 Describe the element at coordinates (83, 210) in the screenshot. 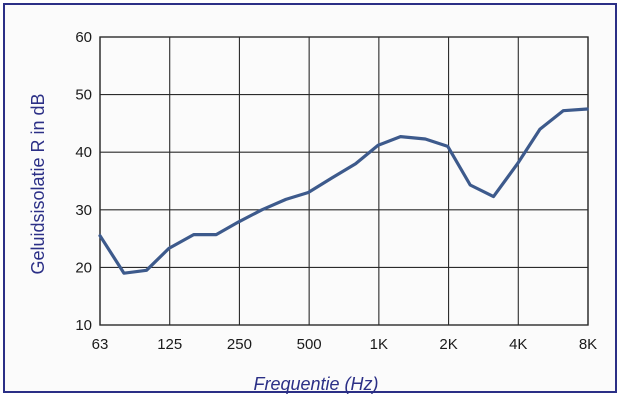

I see `y-tick-label-2: 30` at that location.